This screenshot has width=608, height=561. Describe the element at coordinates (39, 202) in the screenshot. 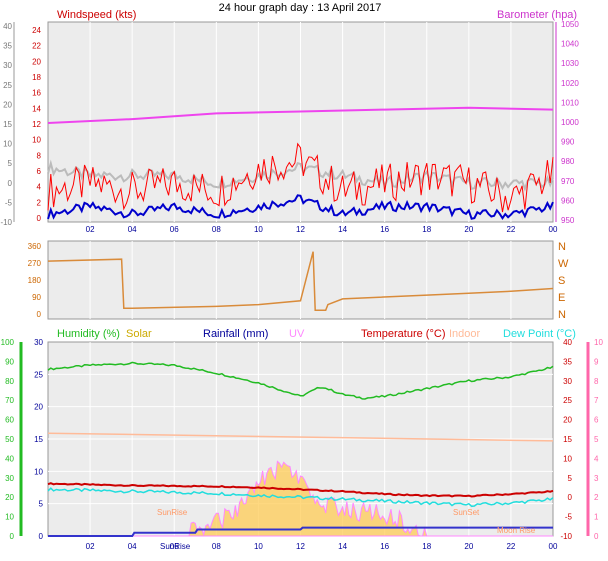

I see `wind-tick-label: 2` at that location.